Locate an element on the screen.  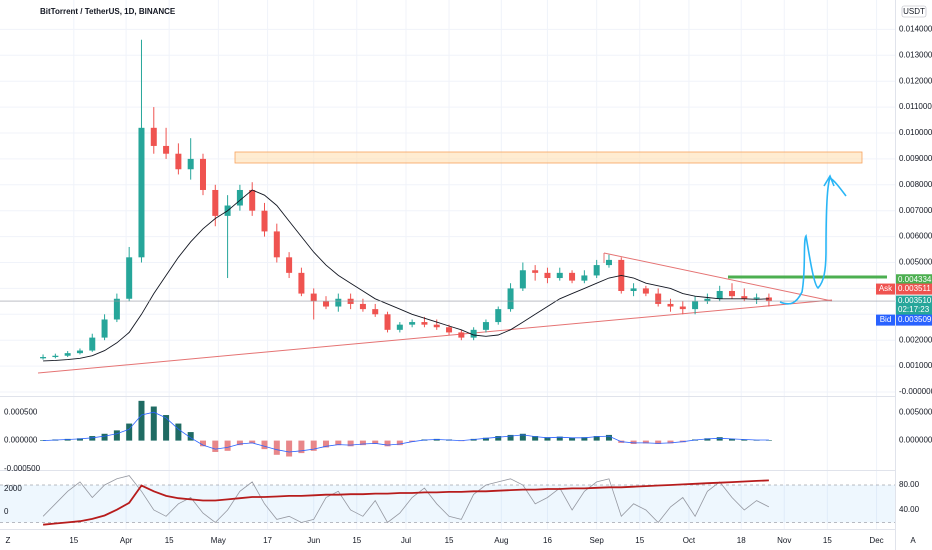
price-axis is located at coordinates (913, 265).